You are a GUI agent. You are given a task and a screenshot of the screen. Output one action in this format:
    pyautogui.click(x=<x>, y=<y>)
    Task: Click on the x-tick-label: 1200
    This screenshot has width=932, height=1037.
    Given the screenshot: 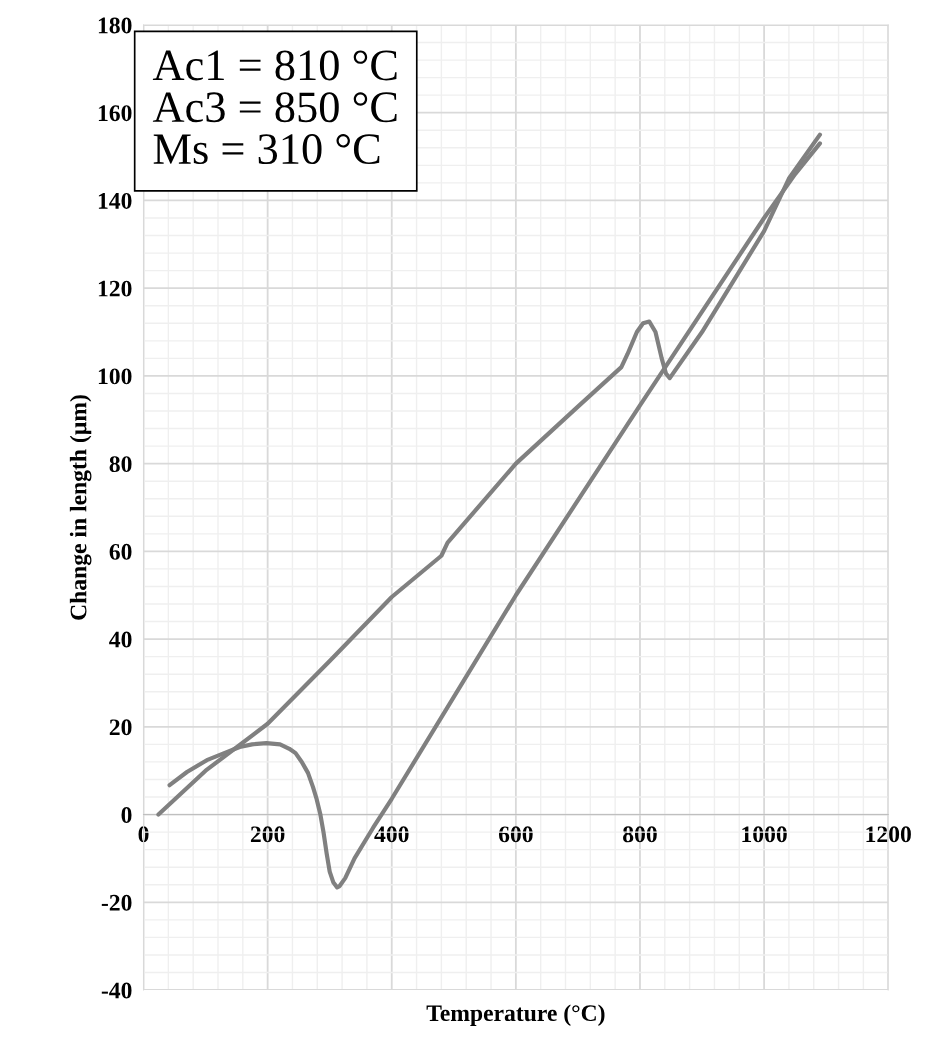 What is the action you would take?
    pyautogui.click(x=888, y=834)
    